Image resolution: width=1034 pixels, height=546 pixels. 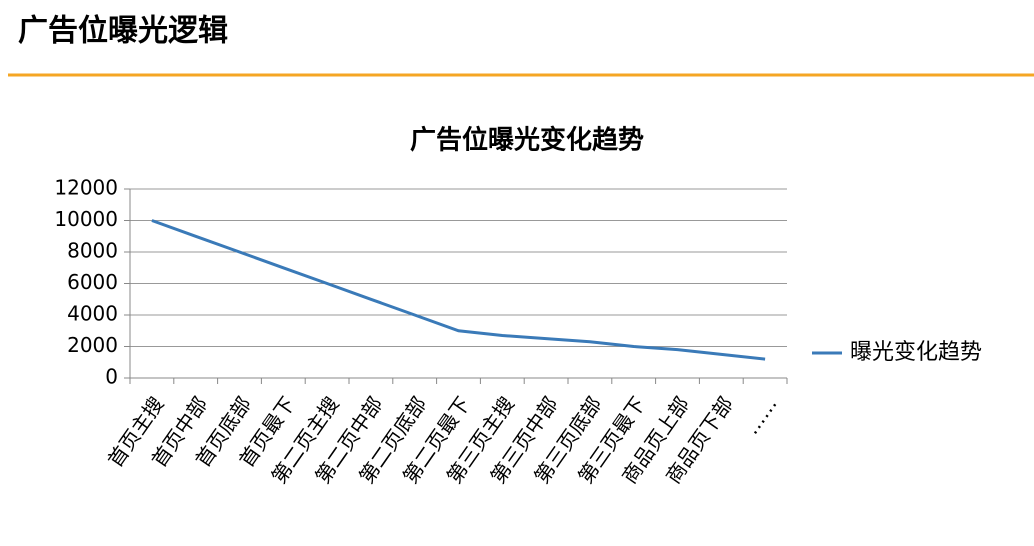 I want to click on chart-title: 广告位曝光变化趋势, so click(x=527, y=140).